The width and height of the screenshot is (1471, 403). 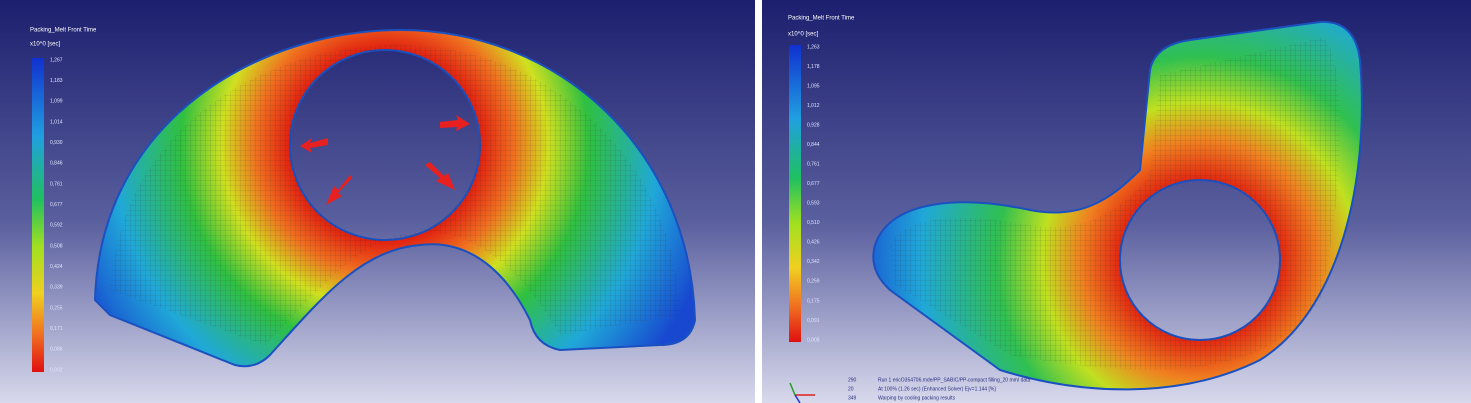 I want to click on axis-triad, so click(x=802, y=392).